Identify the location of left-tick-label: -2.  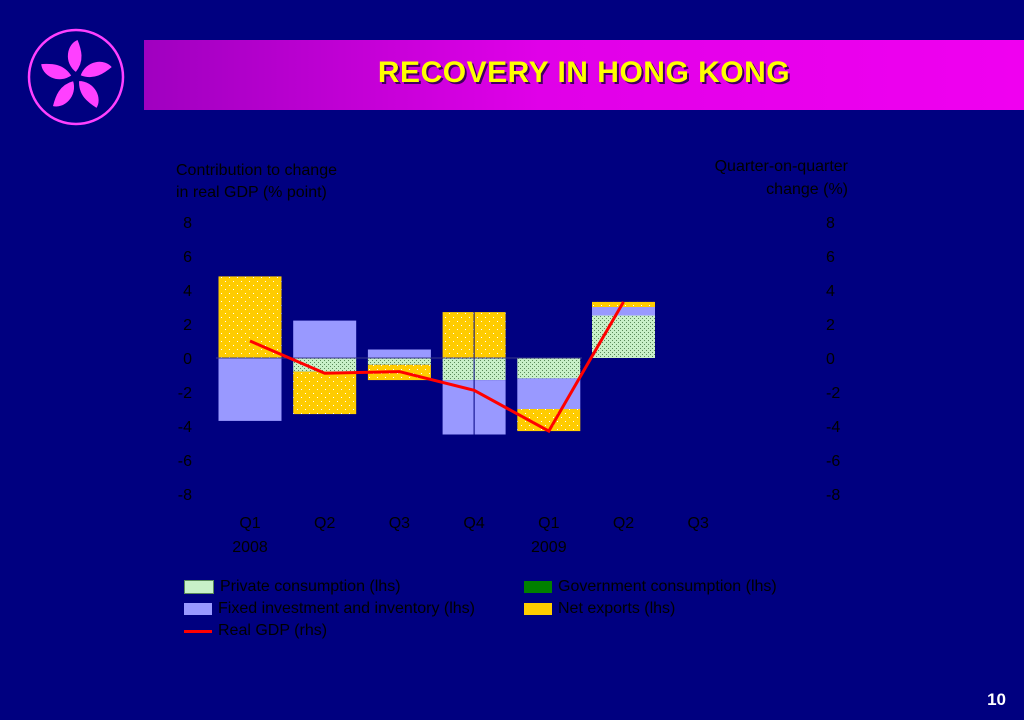
(185, 393).